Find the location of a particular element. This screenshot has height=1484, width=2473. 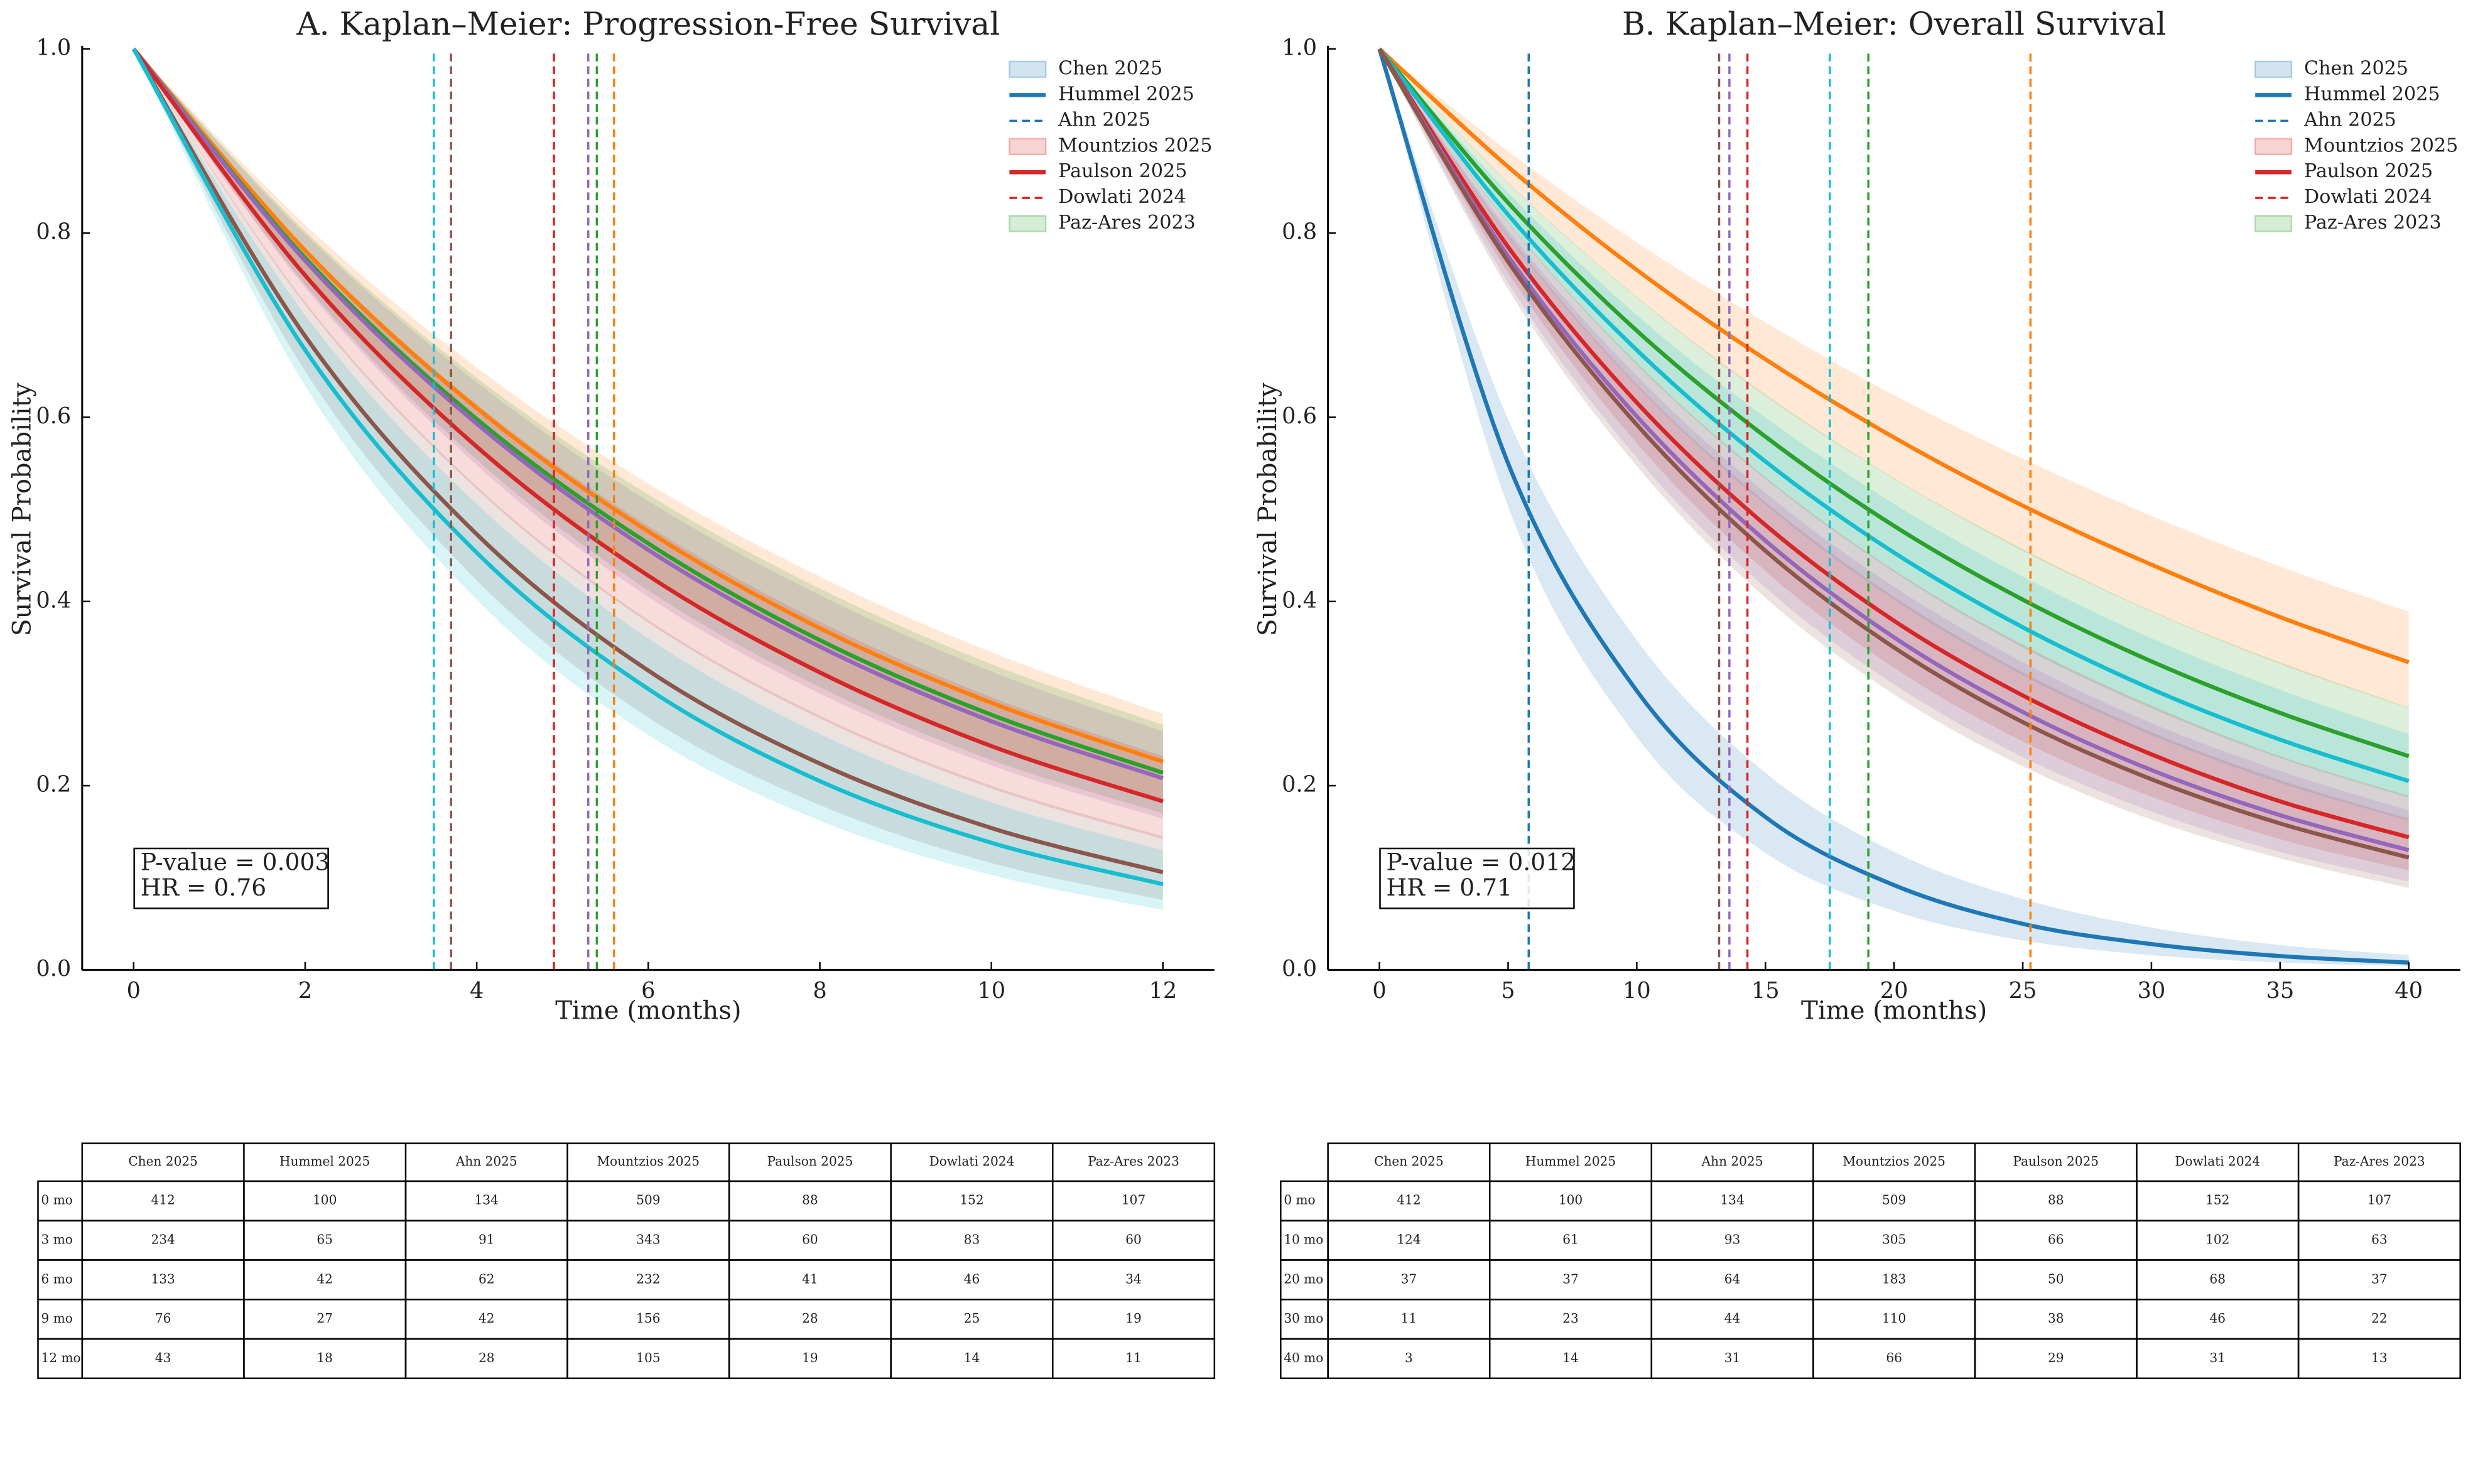

table-cell-text: 91 is located at coordinates (487, 1239).